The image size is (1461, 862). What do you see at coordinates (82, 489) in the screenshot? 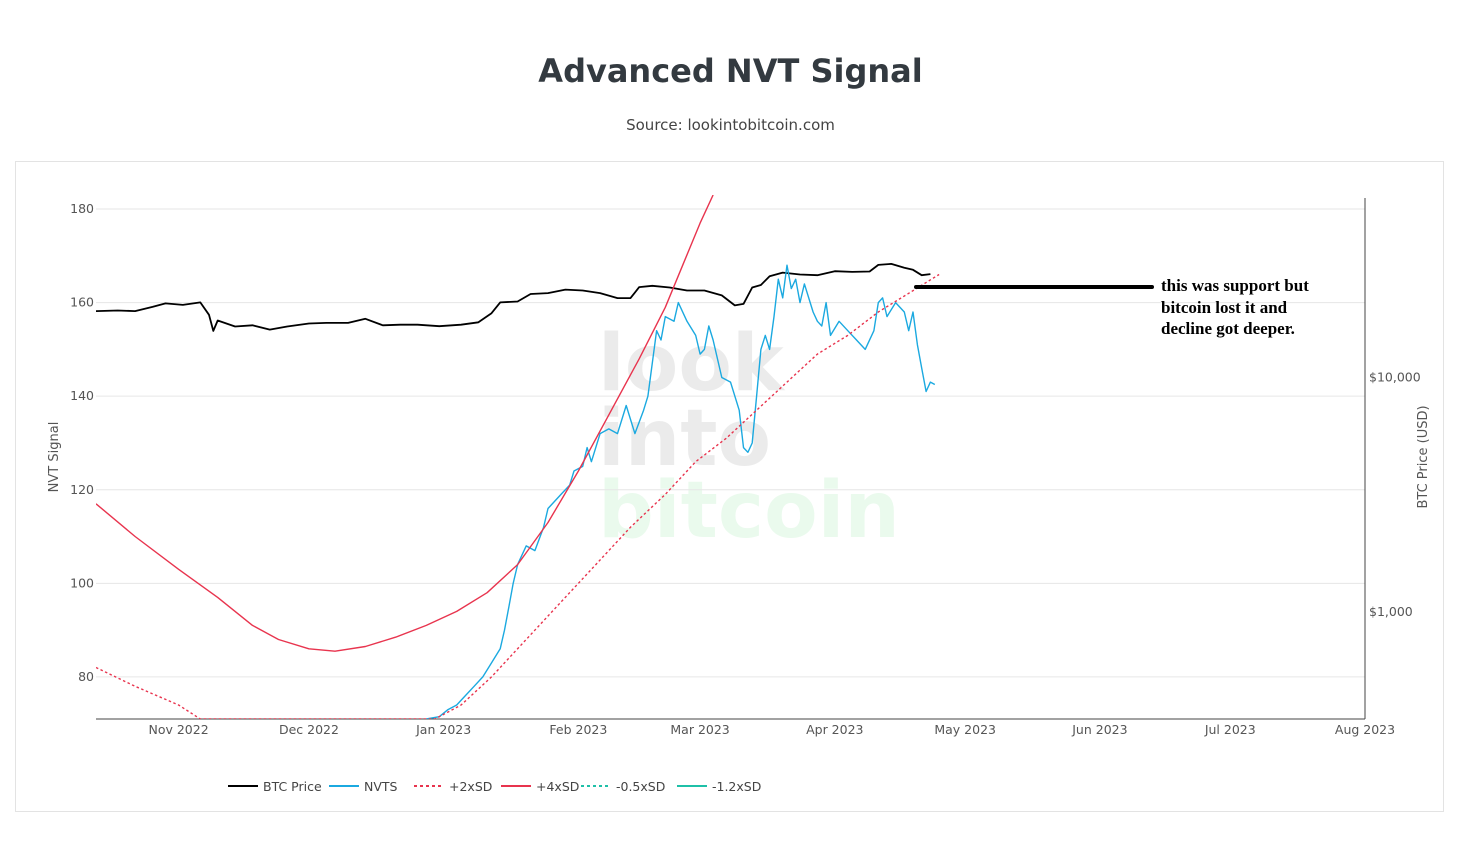
I see `y-left-tick-label: 120` at bounding box center [82, 489].